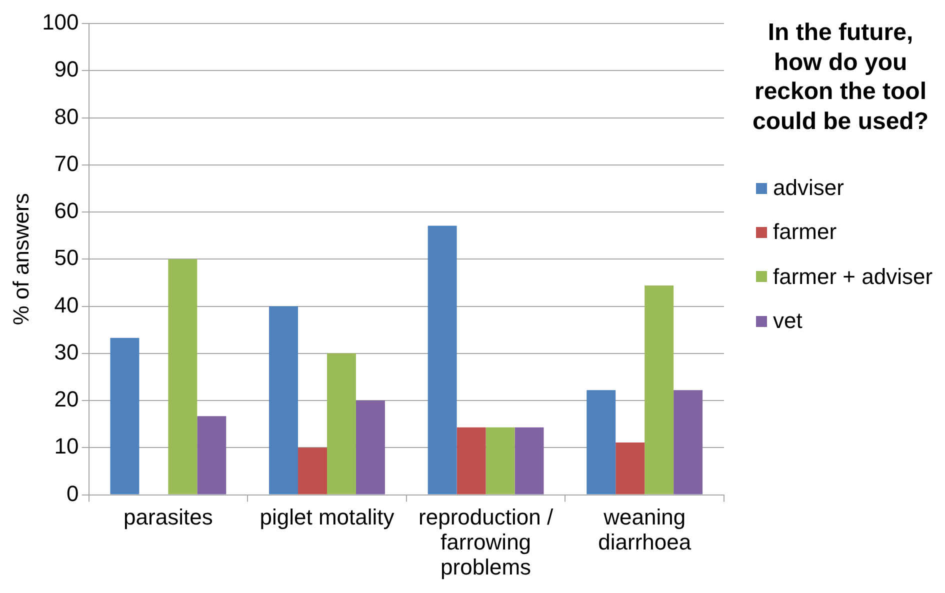 Image resolution: width=945 pixels, height=593 pixels. Describe the element at coordinates (21, 259) in the screenshot. I see `y-axis-title: % of answers` at that location.